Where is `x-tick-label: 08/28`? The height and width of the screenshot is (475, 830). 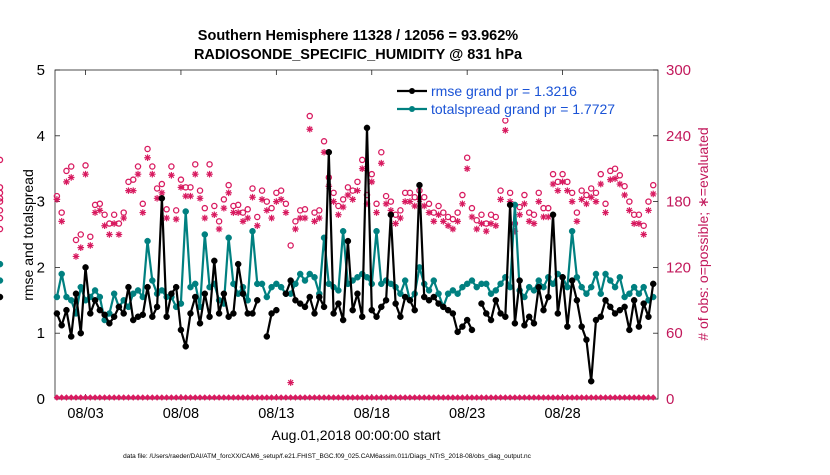 x-tick-label: 08/28 is located at coordinates (562, 414).